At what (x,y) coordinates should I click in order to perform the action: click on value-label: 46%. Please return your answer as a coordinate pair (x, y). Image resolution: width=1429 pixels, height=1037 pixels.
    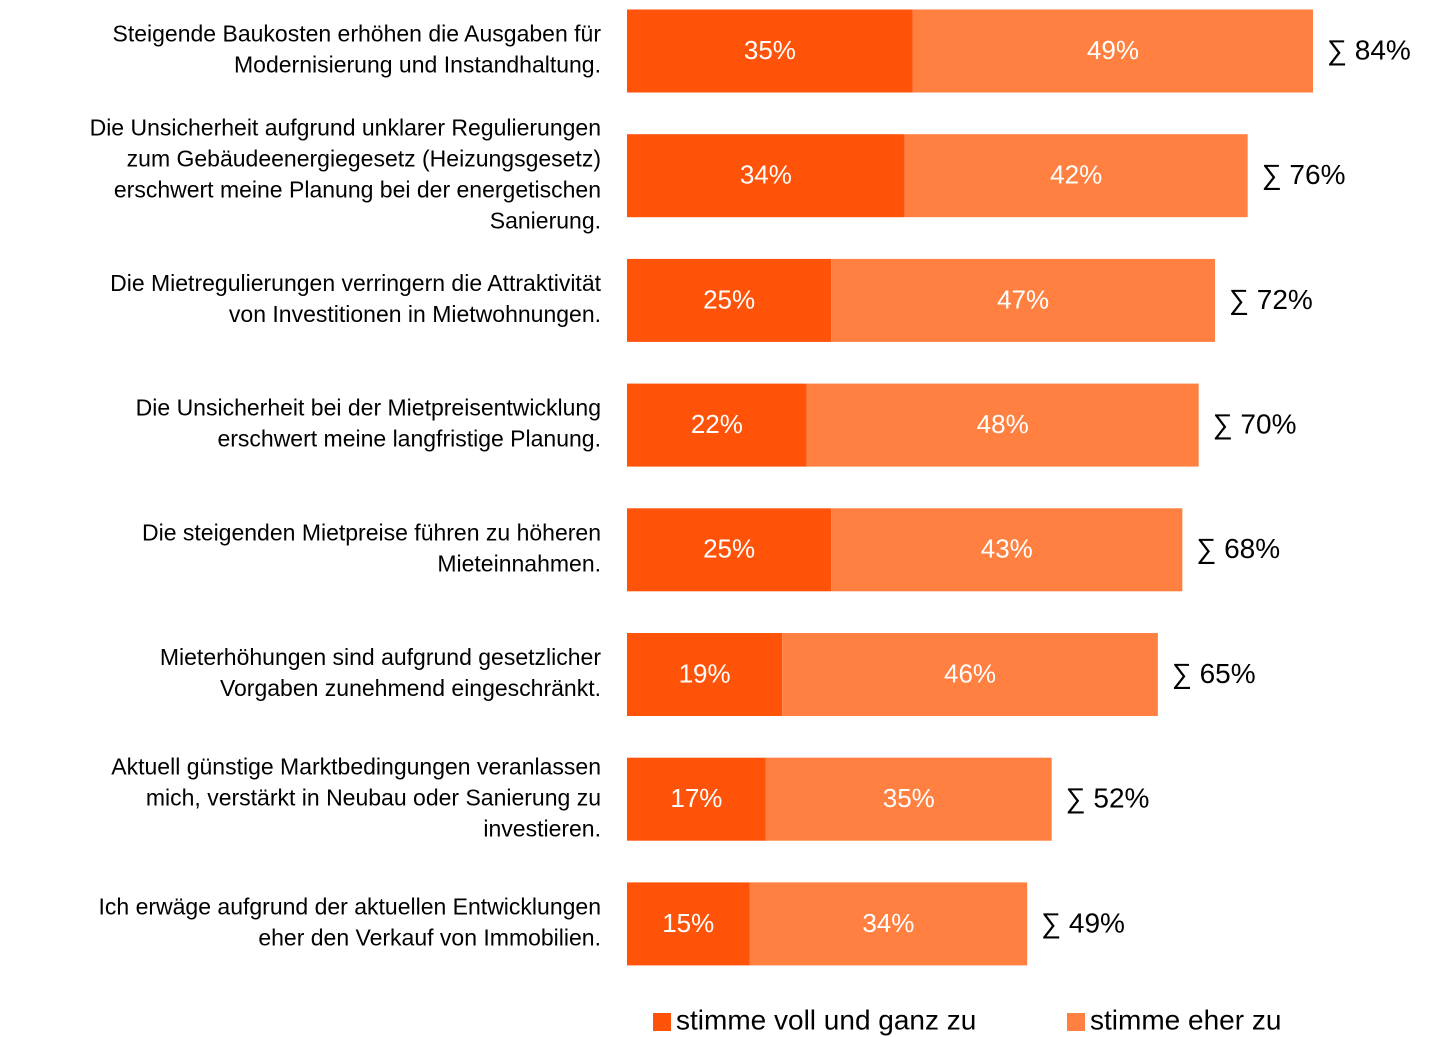
    Looking at the image, I should click on (970, 673).